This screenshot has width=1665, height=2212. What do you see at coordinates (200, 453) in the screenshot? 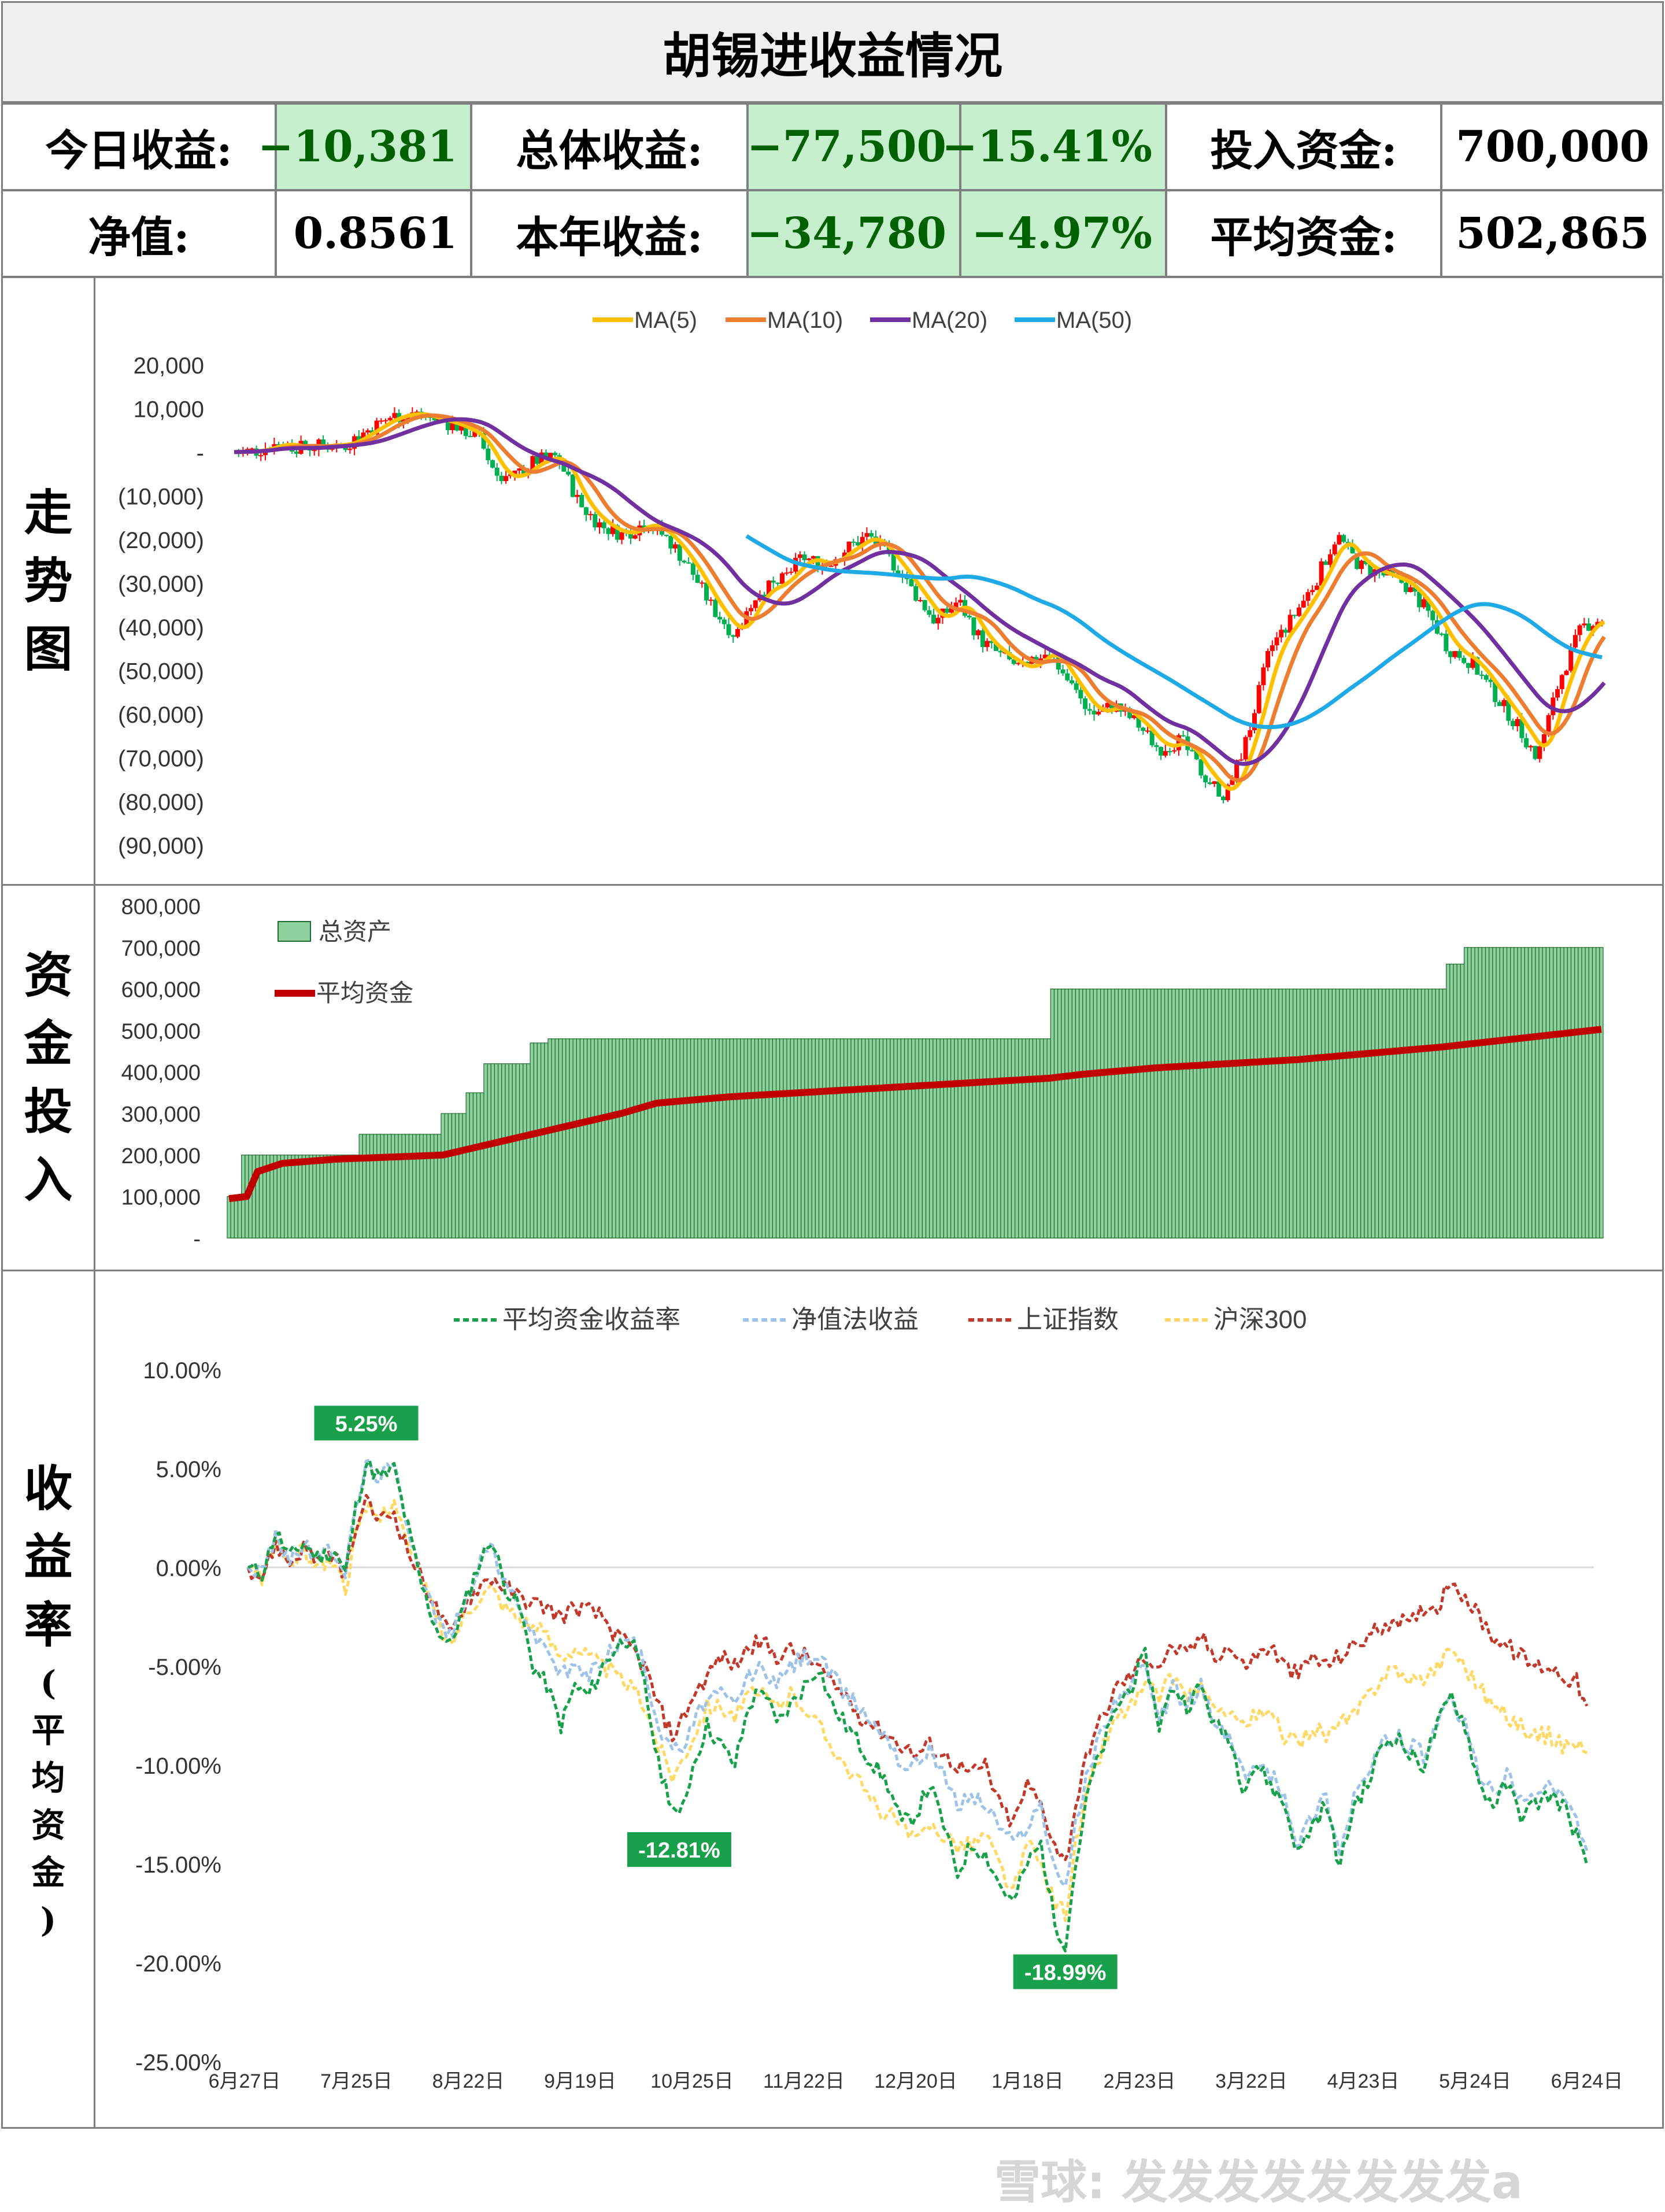
I see `y-tick-label: -` at bounding box center [200, 453].